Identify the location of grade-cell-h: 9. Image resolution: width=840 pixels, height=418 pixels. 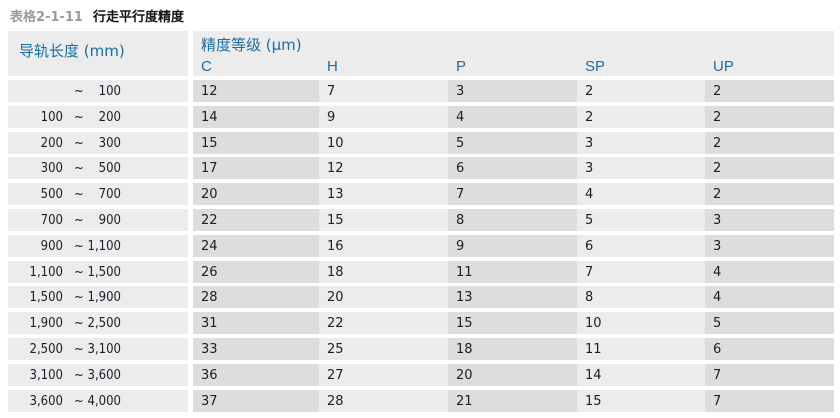
(383, 116).